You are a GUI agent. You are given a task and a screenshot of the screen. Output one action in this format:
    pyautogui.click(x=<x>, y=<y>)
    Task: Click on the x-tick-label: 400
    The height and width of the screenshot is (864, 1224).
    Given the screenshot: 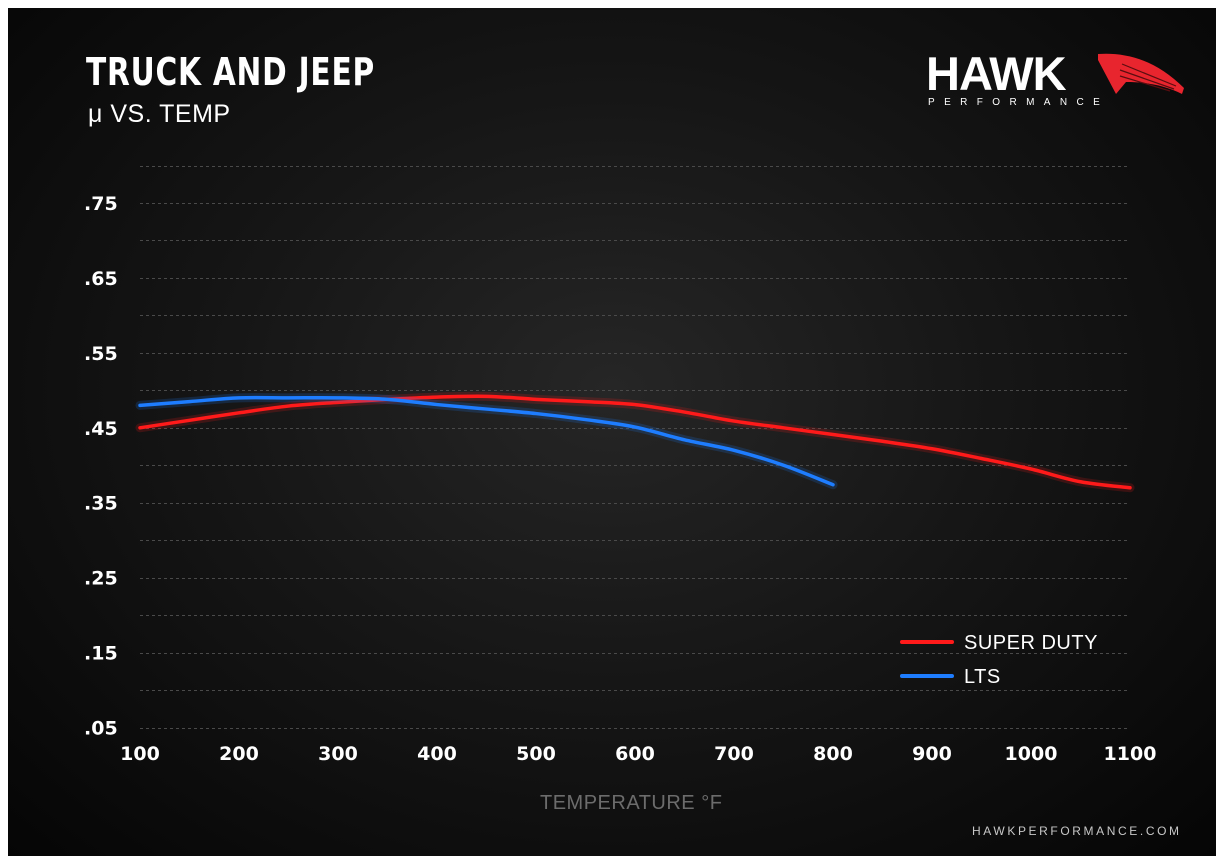 What is the action you would take?
    pyautogui.click(x=437, y=754)
    